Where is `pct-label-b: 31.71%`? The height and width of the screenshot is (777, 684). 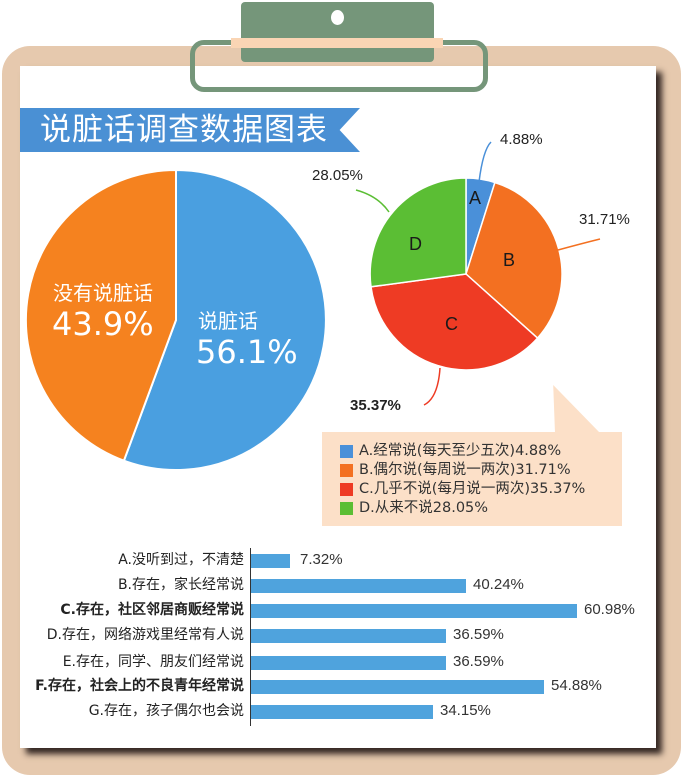 pct-label-b: 31.71% is located at coordinates (604, 219).